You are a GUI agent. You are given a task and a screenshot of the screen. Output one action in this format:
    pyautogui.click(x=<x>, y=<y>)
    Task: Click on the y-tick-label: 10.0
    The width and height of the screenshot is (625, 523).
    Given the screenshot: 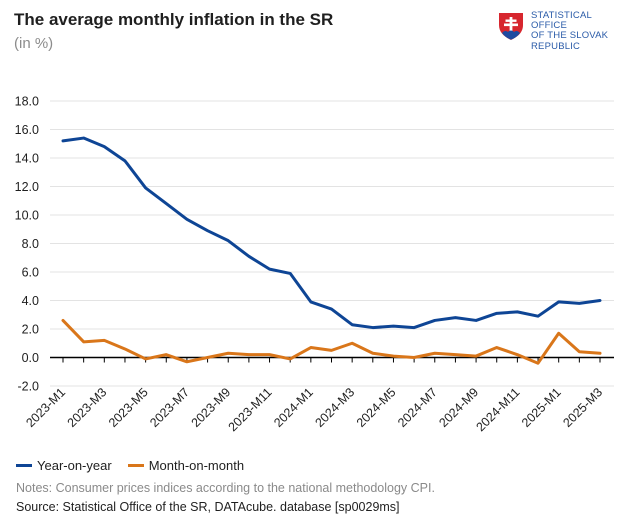 What is the action you would take?
    pyautogui.click(x=27, y=216)
    